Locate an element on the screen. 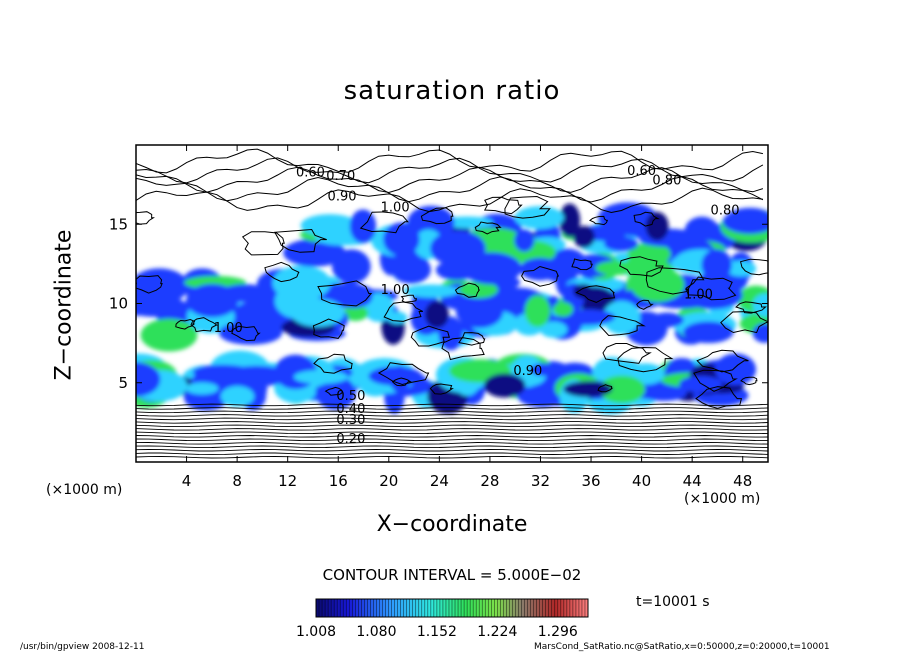  colorbar-tick-label: 1.008 is located at coordinates (316, 632).